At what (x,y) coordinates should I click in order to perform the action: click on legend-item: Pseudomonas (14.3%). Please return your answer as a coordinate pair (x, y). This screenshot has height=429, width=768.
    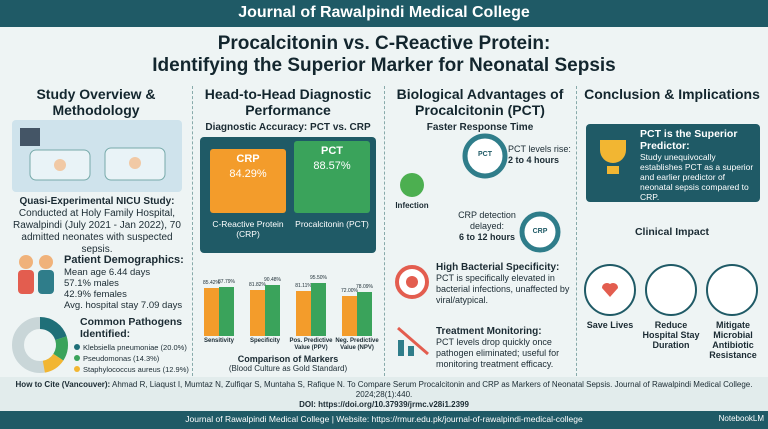
    Looking at the image, I should click on (133, 358).